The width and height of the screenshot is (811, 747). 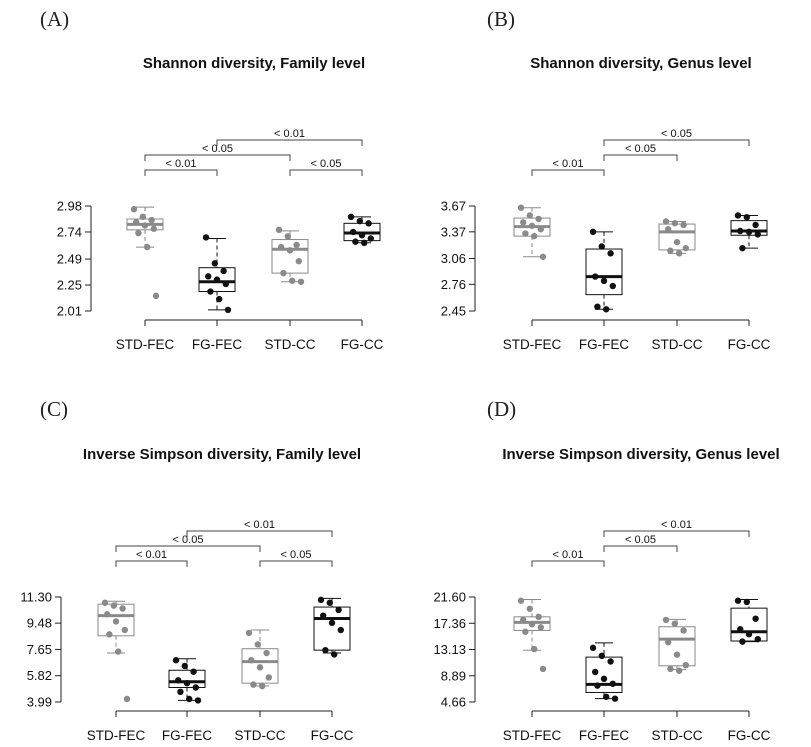 What do you see at coordinates (116, 627) in the screenshot?
I see `box-std-fec` at bounding box center [116, 627].